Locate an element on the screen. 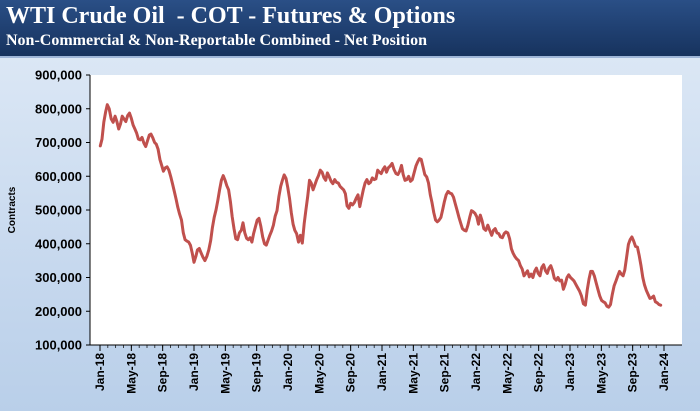  y-tick-label: 400,000 is located at coordinates (58, 243).